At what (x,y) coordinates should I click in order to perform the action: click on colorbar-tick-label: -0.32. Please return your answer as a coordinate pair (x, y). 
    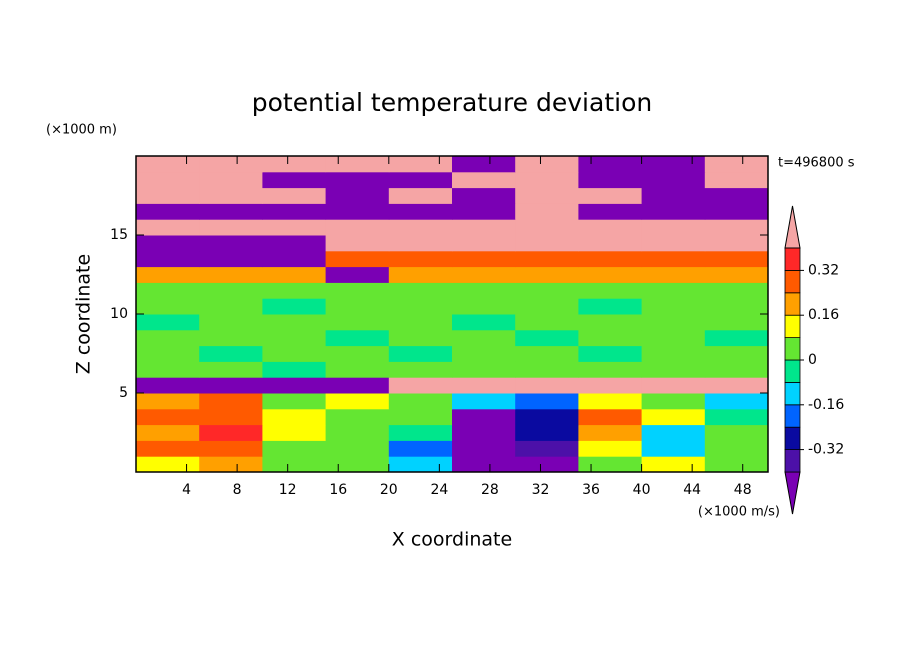
    Looking at the image, I should click on (826, 450).